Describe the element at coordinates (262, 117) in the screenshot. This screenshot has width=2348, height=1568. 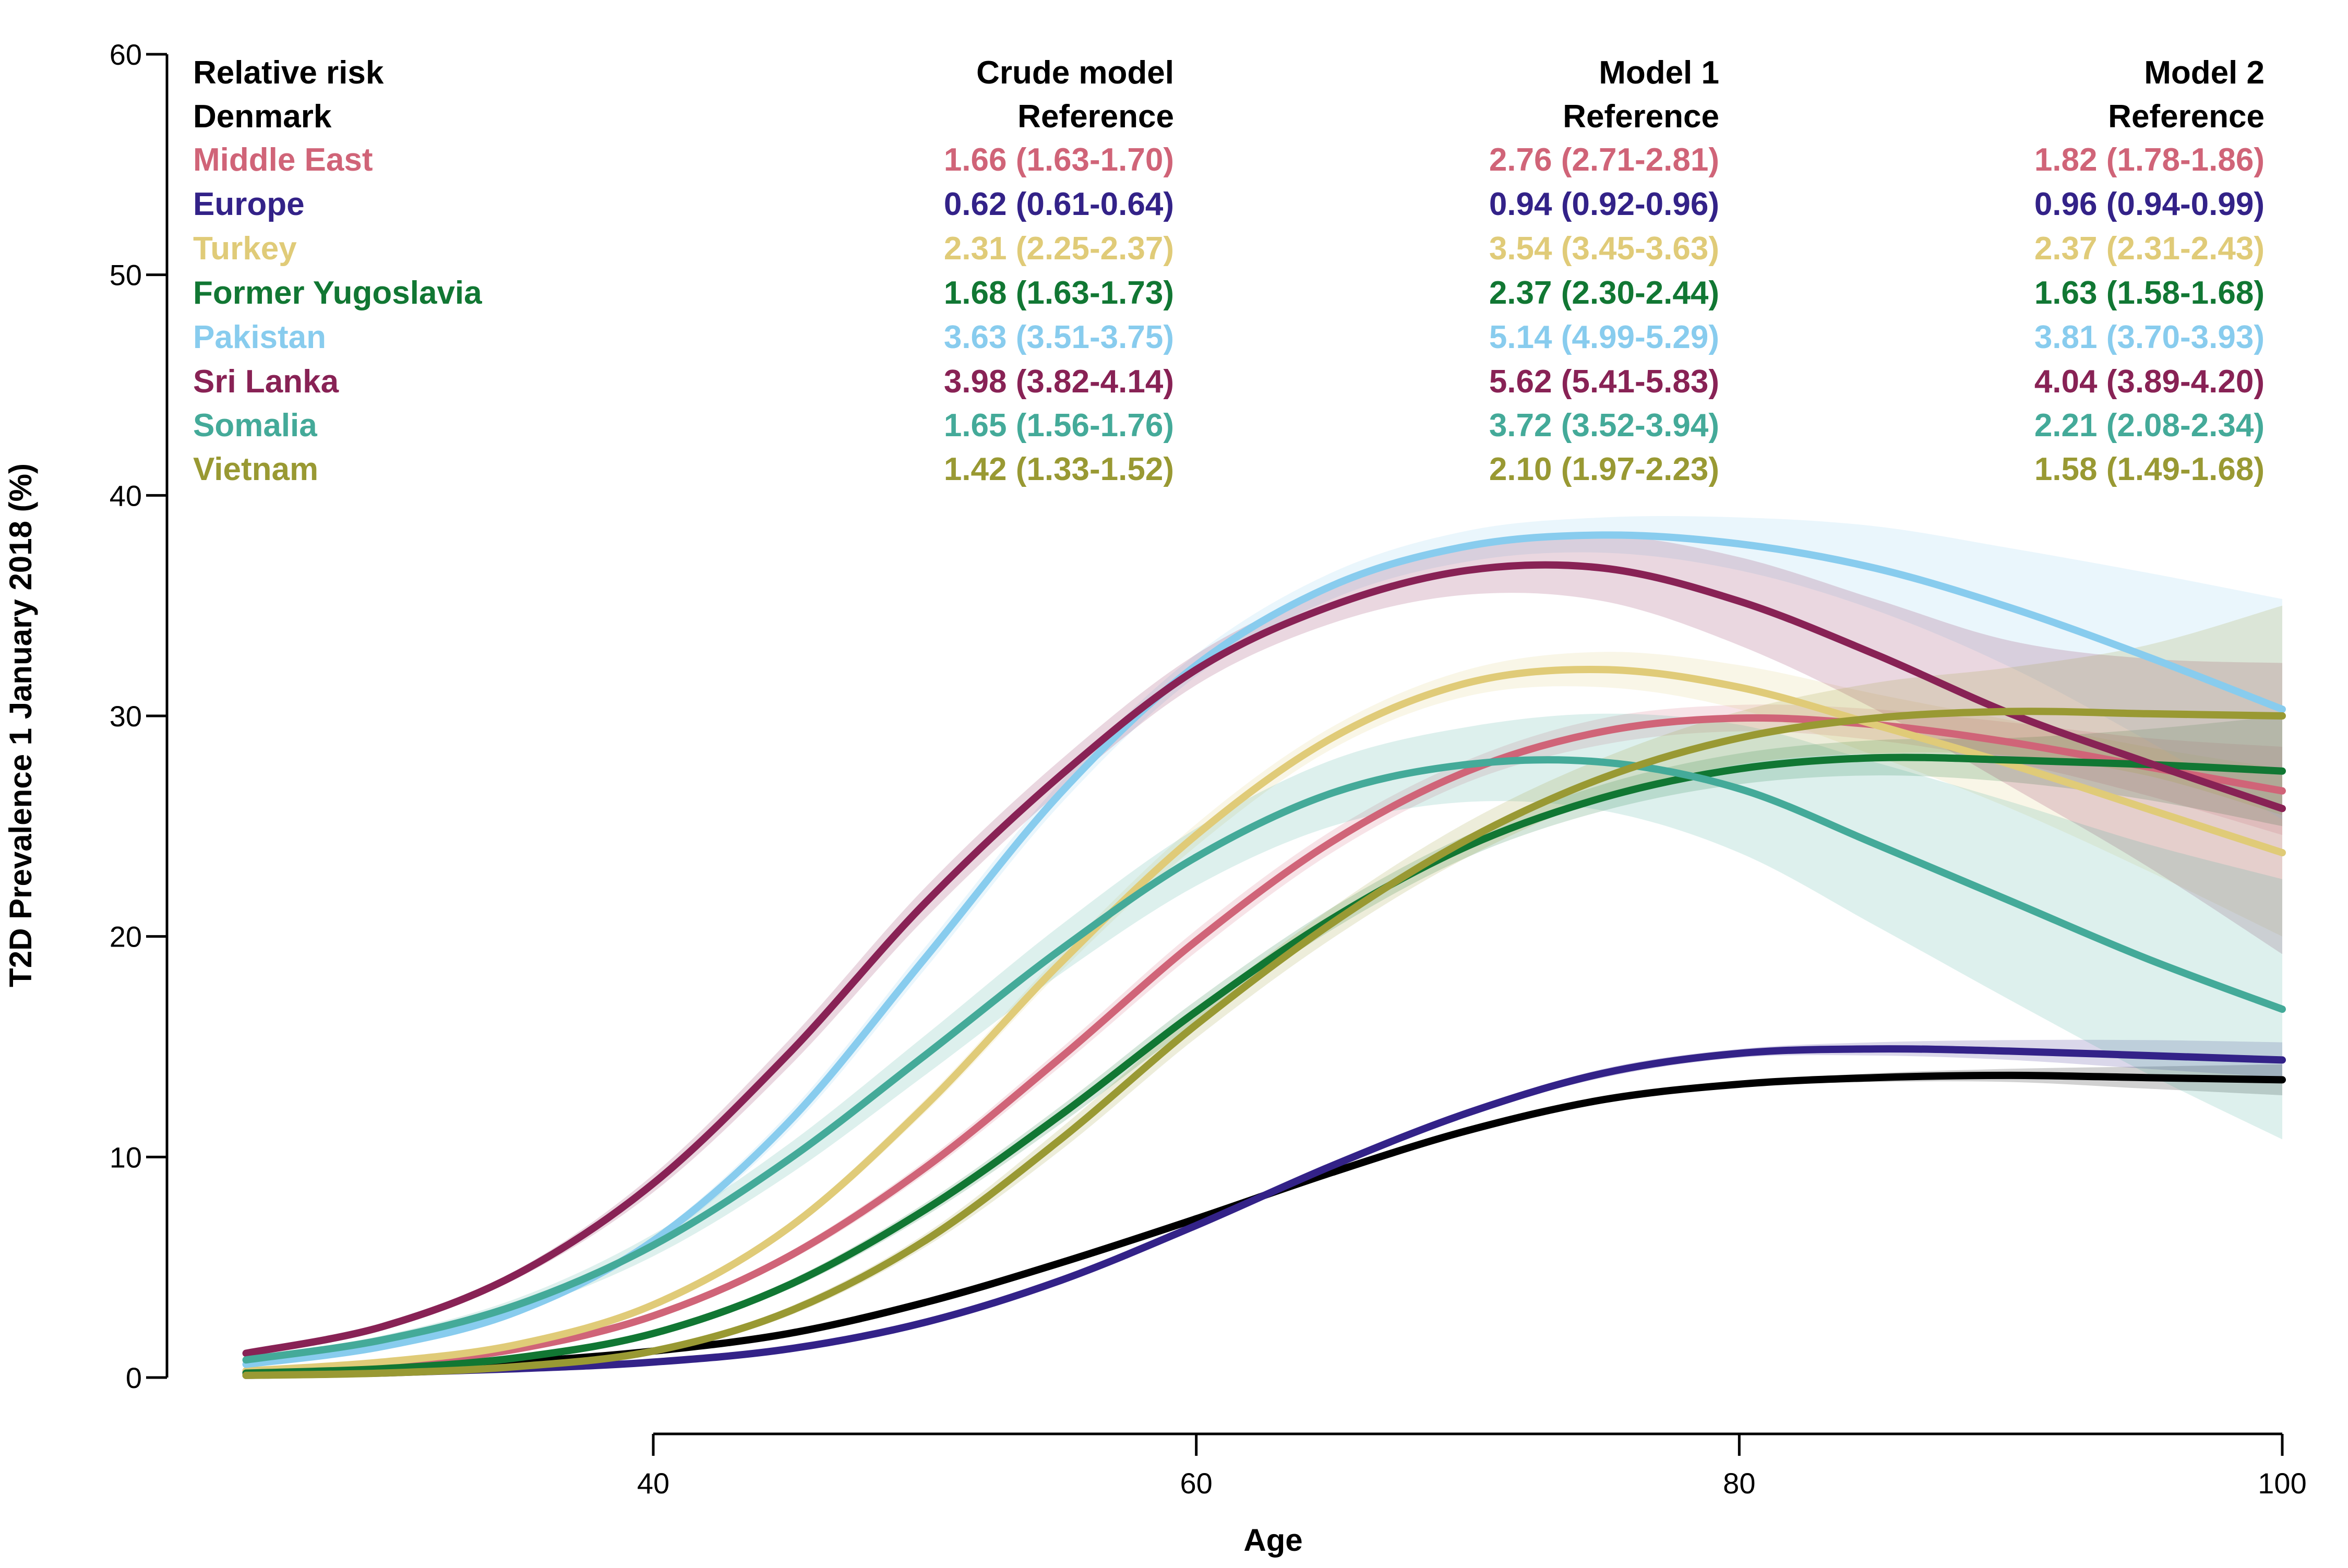
I see `table-row-label-reference: Denmark` at that location.